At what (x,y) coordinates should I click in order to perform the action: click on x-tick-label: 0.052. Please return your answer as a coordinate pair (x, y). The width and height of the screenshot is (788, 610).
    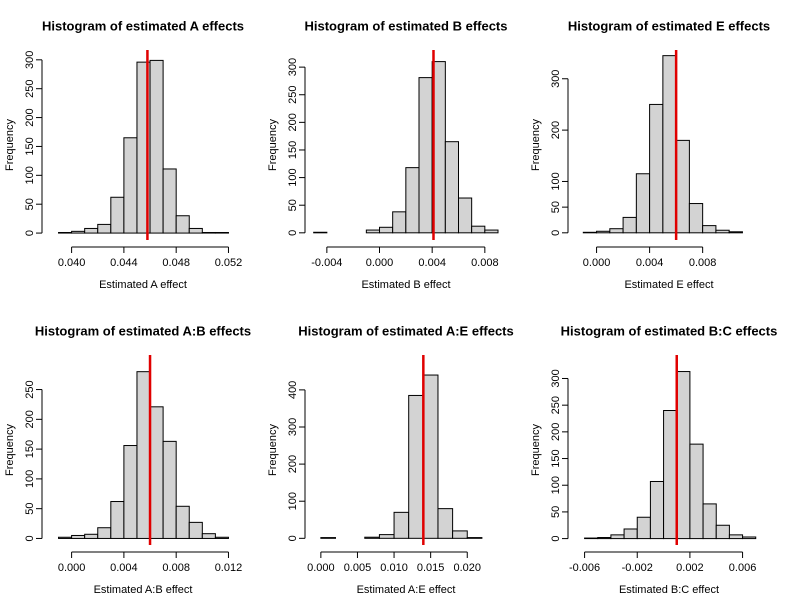
    Looking at the image, I should click on (229, 263).